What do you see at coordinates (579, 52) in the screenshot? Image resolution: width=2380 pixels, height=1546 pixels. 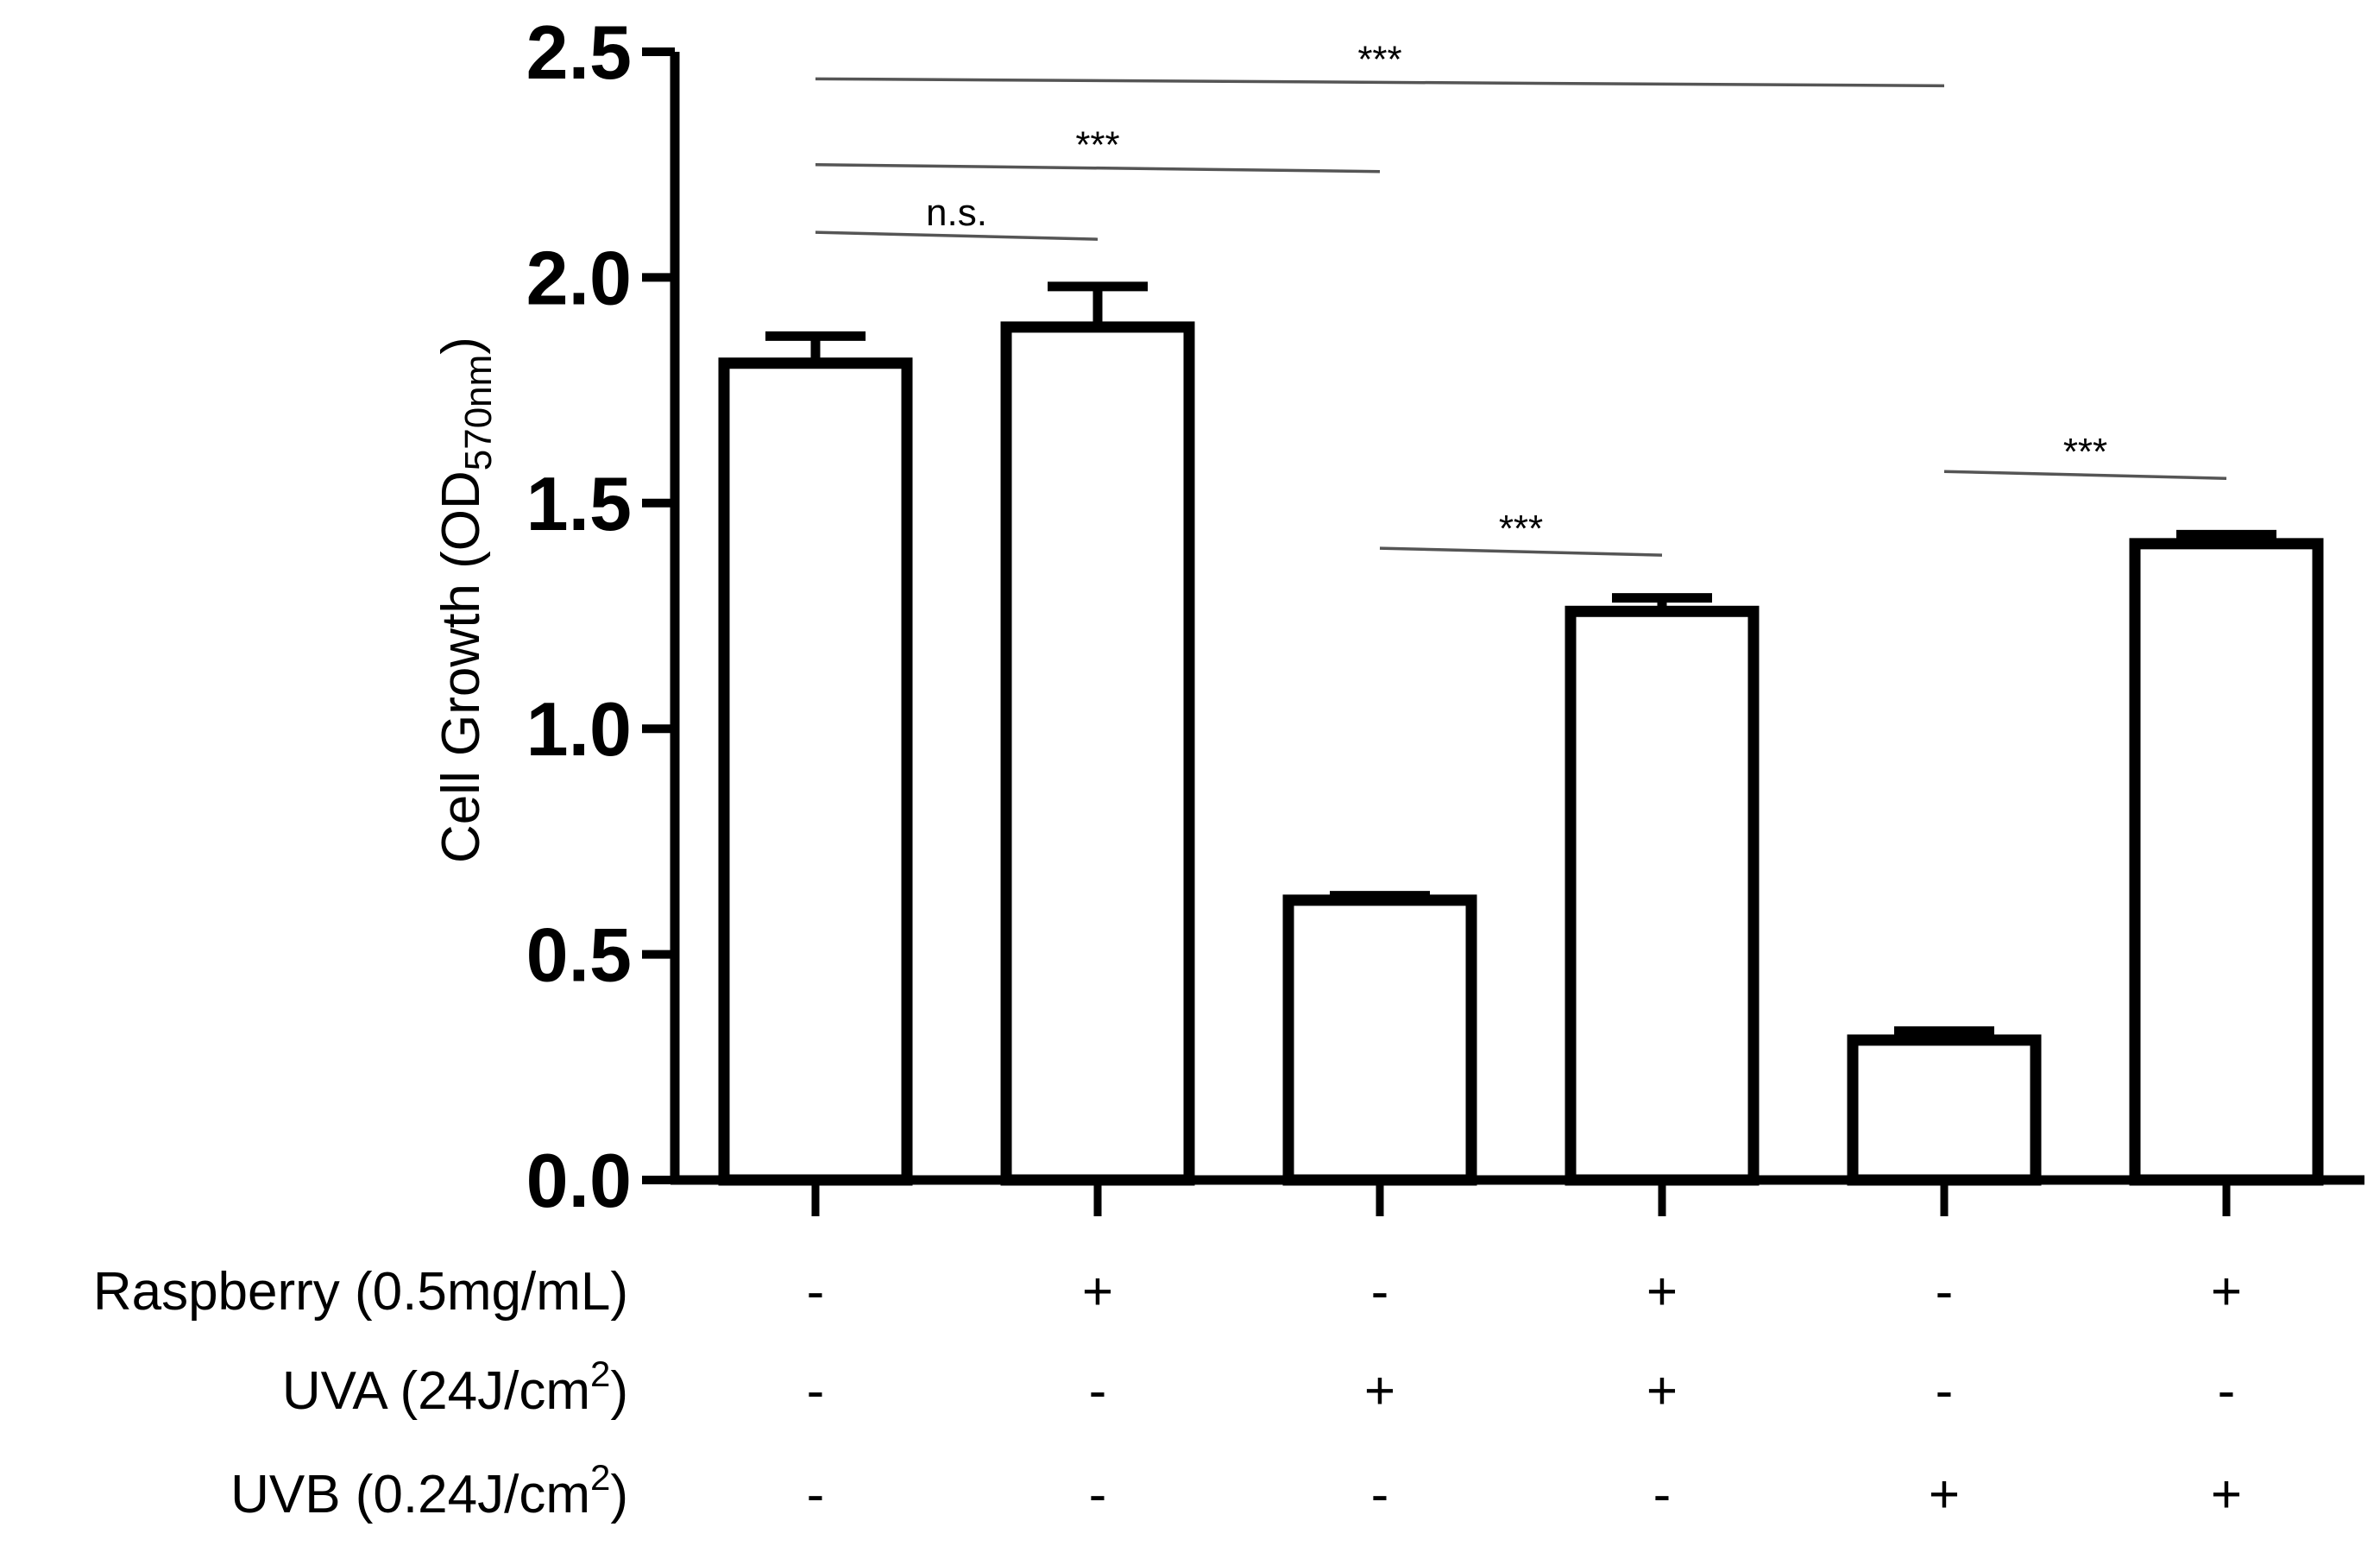 I see `y-tick-label: 2.5` at bounding box center [579, 52].